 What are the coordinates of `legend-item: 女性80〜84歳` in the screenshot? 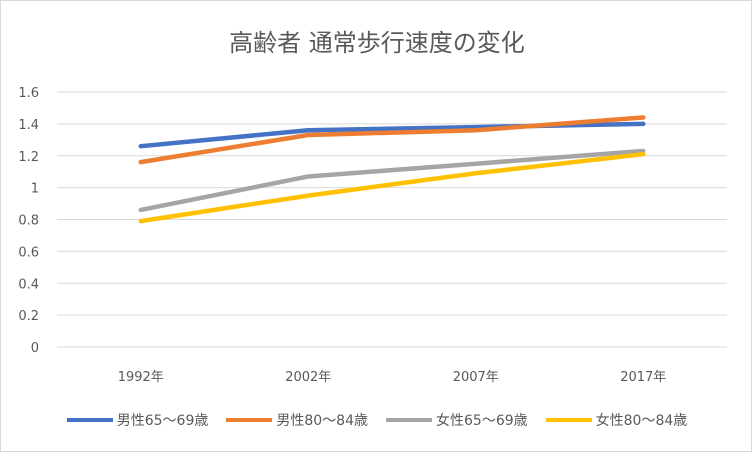 It's located at (616, 420).